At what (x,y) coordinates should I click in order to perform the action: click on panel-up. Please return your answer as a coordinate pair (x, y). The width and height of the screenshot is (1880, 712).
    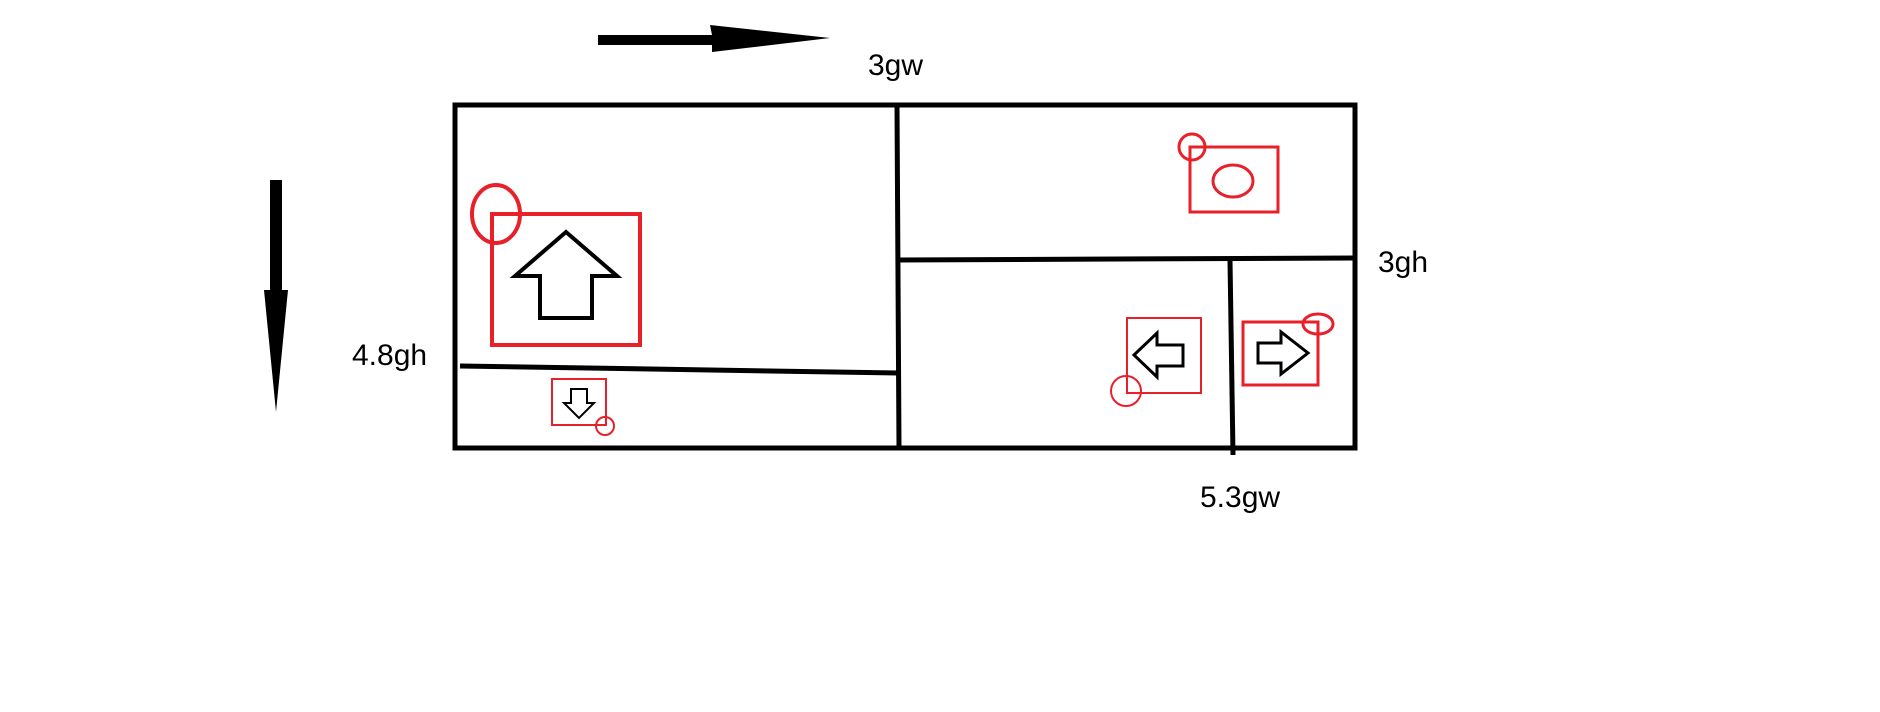
    Looking at the image, I should click on (556, 265).